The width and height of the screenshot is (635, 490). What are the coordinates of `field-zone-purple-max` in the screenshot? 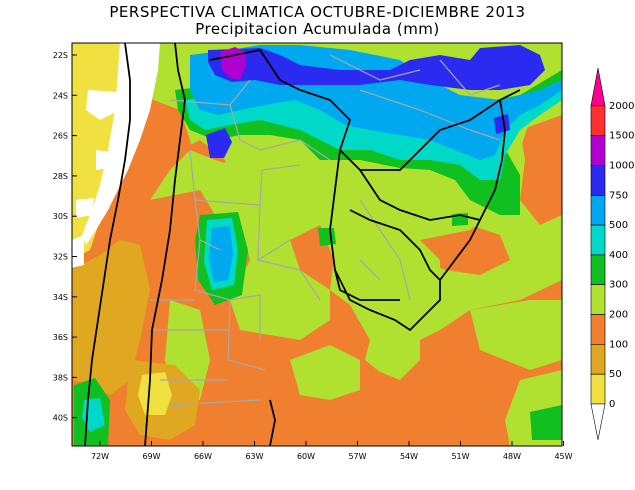 It's located at (233, 63).